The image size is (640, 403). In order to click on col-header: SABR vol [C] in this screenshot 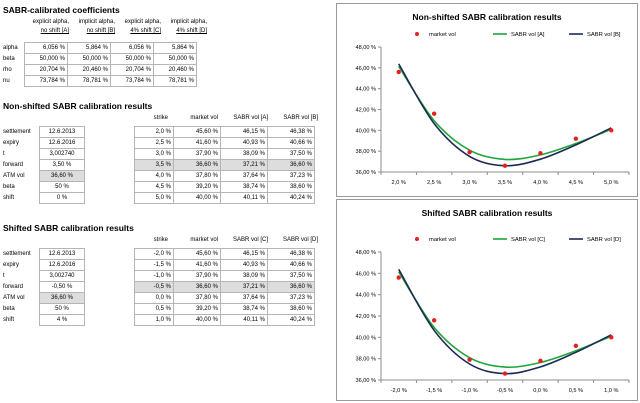, I will do `click(250, 240)`.